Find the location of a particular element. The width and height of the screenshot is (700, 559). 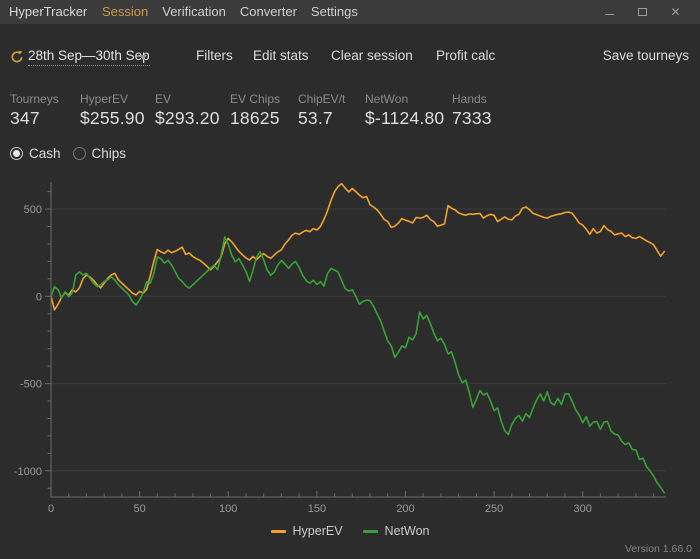

stat-tourneys: Tourneys 347 is located at coordinates (34, 110).